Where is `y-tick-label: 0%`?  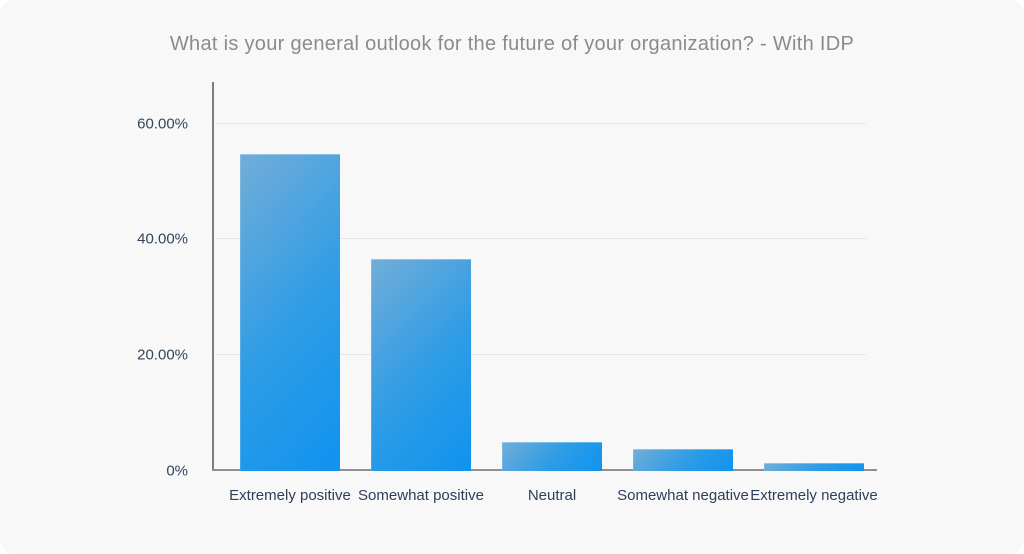 y-tick-label: 0% is located at coordinates (177, 471).